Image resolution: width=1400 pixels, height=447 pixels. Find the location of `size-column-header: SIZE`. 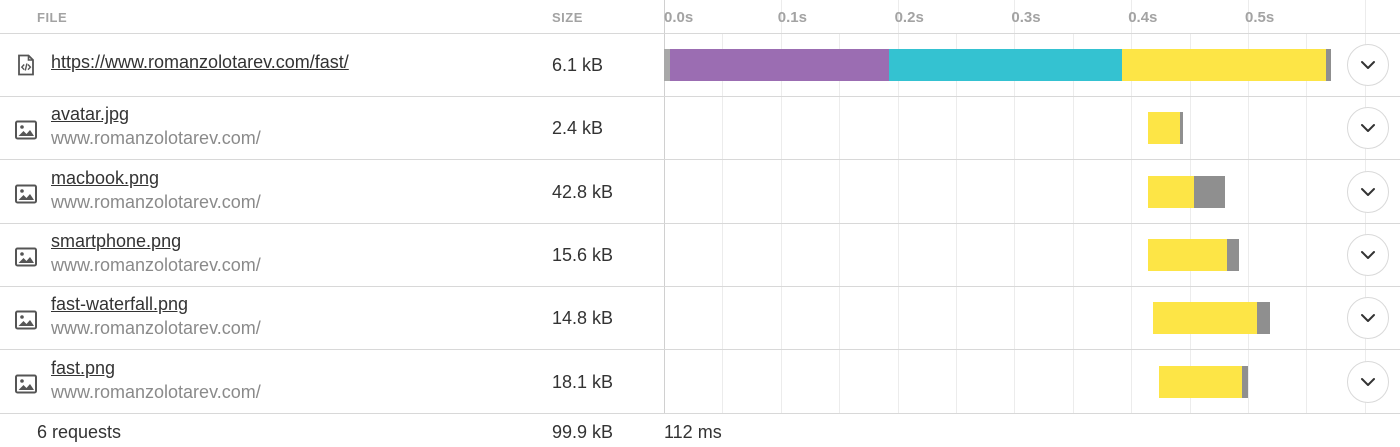

size-column-header: SIZE is located at coordinates (567, 17).